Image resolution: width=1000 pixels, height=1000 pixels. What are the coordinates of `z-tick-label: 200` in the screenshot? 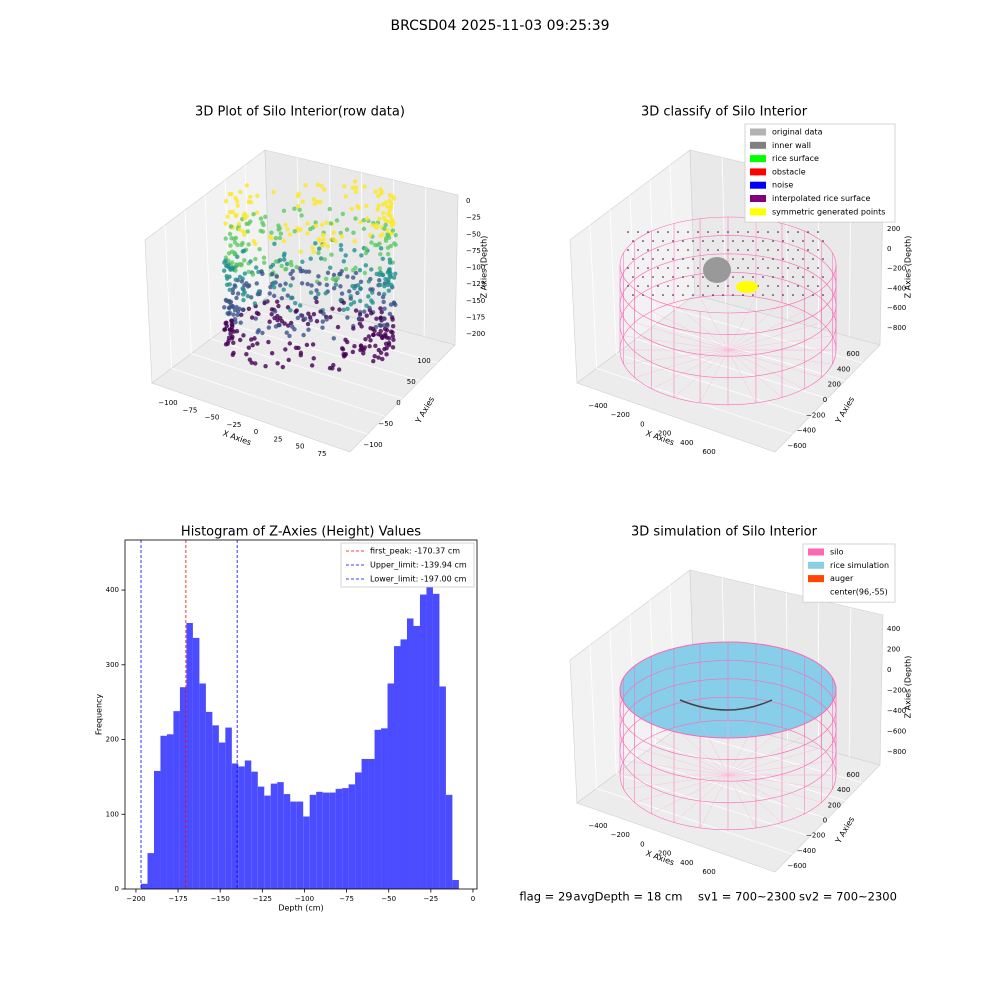 It's located at (893, 650).